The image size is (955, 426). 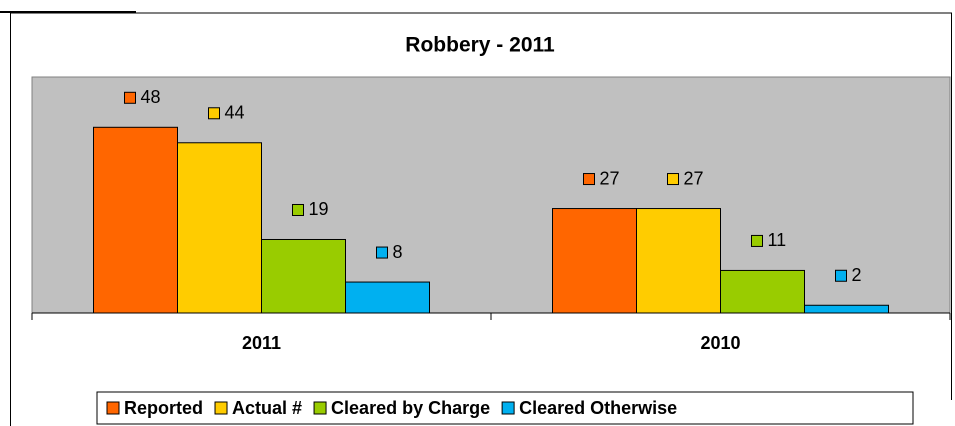 What do you see at coordinates (398, 252) in the screenshot?
I see `value-label: 8` at bounding box center [398, 252].